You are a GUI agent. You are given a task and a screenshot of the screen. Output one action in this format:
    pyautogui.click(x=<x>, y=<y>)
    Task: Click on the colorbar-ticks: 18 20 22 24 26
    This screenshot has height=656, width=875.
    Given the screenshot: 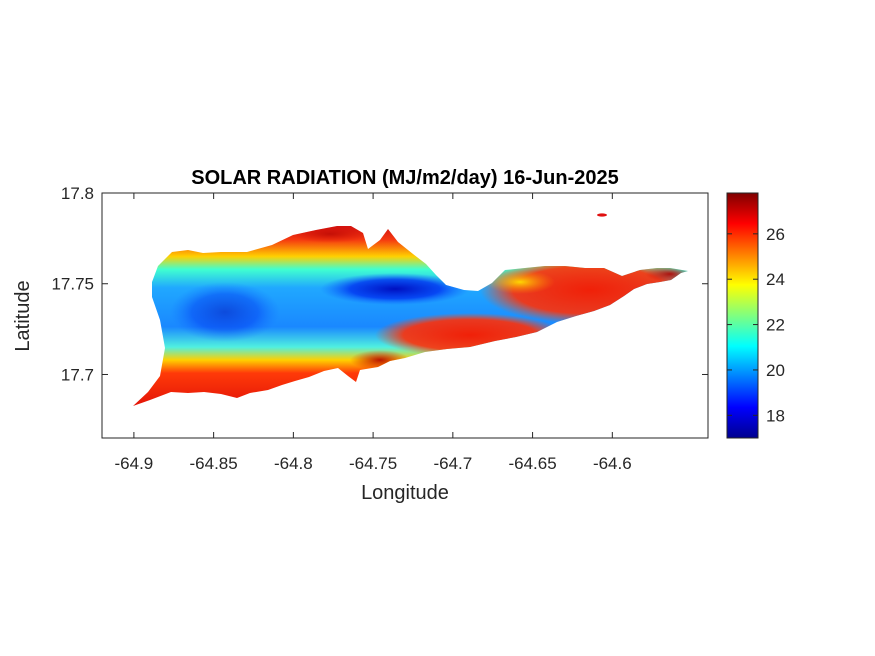 What is the action you would take?
    pyautogui.click(x=756, y=325)
    